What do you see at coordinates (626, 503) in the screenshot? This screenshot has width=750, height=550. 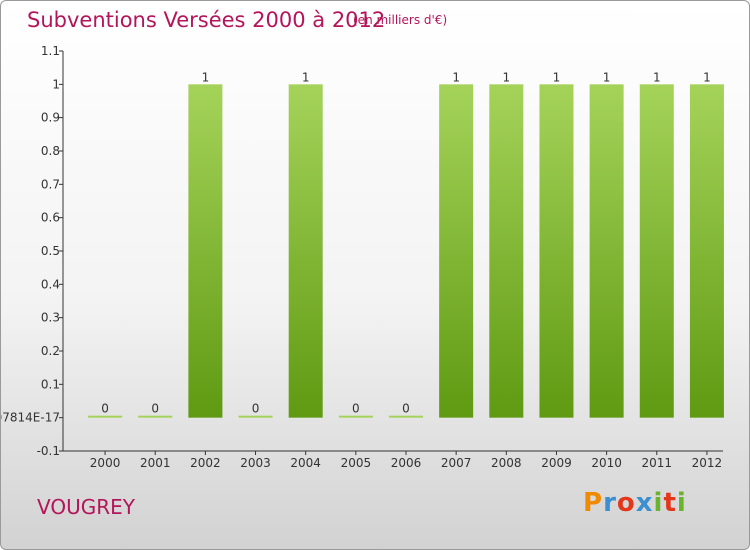 I see `logo-letter: o` at bounding box center [626, 503].